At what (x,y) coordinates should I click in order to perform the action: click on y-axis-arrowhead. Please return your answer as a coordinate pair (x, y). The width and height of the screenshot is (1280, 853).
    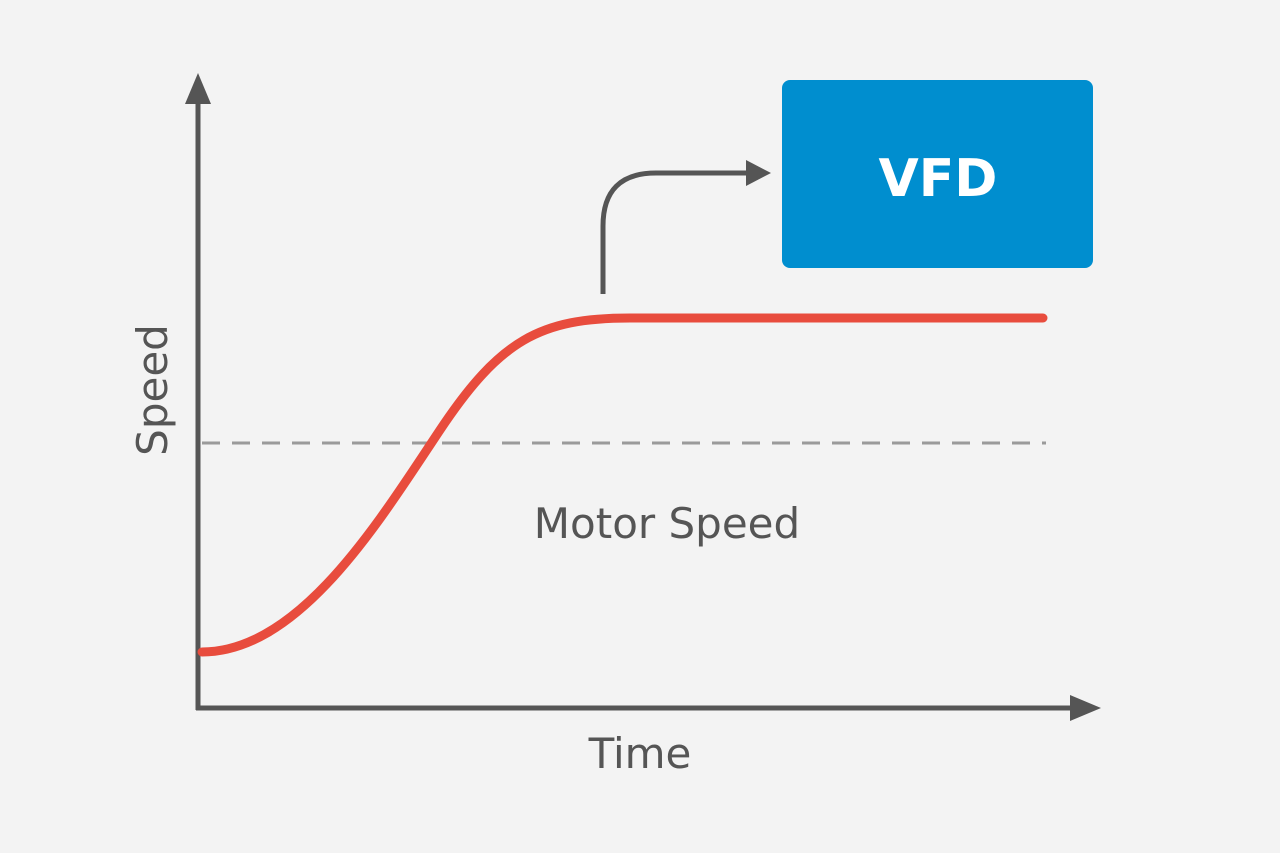
    Looking at the image, I should click on (198, 88).